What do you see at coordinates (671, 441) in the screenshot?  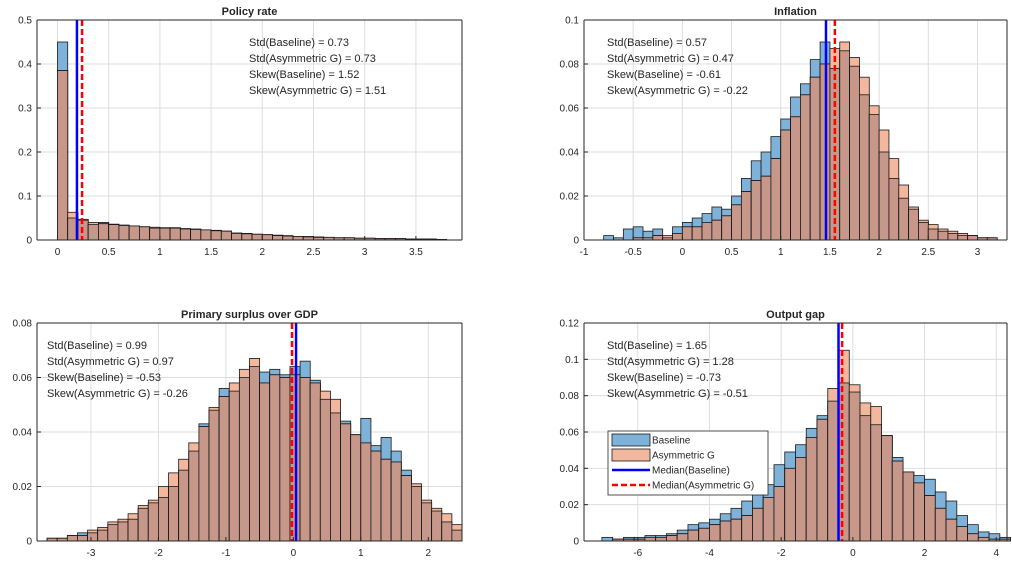 I see `legend-label: Baseline` at bounding box center [671, 441].